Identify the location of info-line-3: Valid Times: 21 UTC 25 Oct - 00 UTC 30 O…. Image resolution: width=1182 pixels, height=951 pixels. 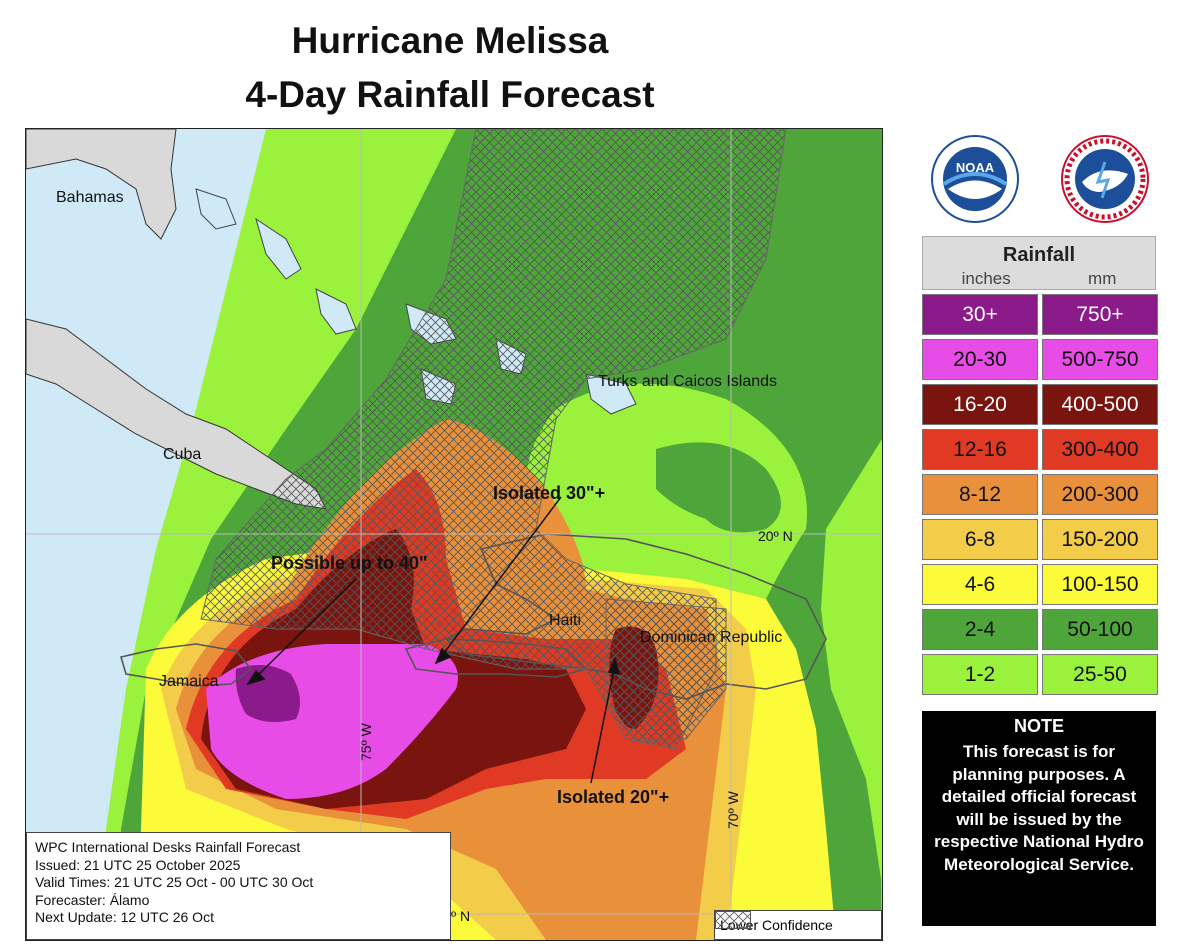
(174, 882).